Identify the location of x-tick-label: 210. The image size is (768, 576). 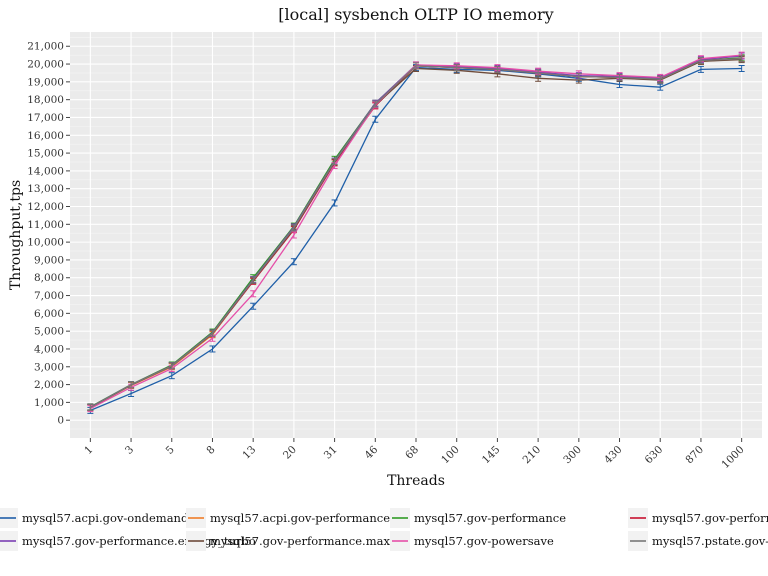
(532, 455).